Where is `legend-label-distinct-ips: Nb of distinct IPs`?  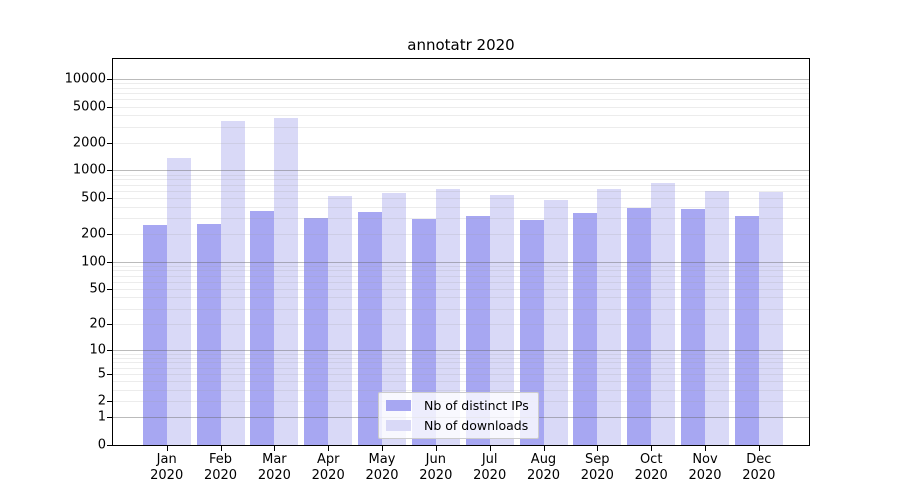 legend-label-distinct-ips: Nb of distinct IPs is located at coordinates (476, 405).